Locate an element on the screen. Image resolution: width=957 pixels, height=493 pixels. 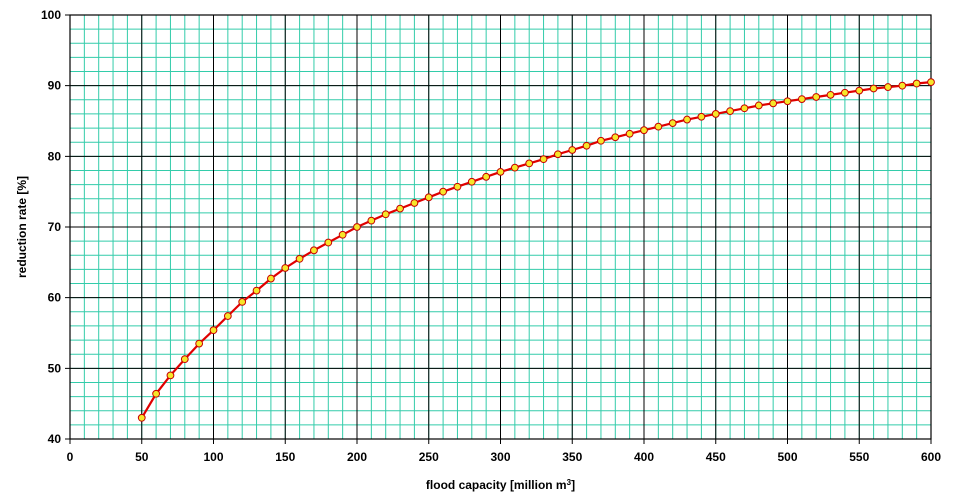
y-tick-label: 90 is located at coordinates (55, 86).